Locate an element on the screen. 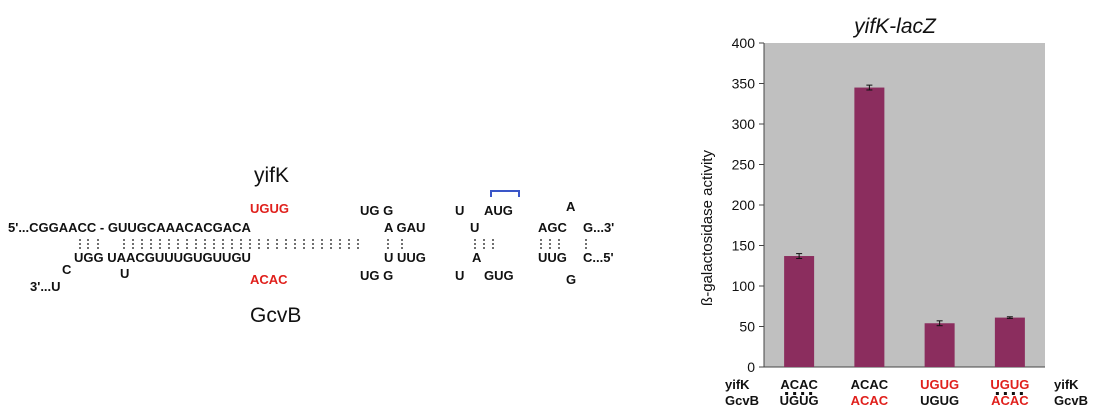  bottom-strand-segment: A is located at coordinates (477, 257).